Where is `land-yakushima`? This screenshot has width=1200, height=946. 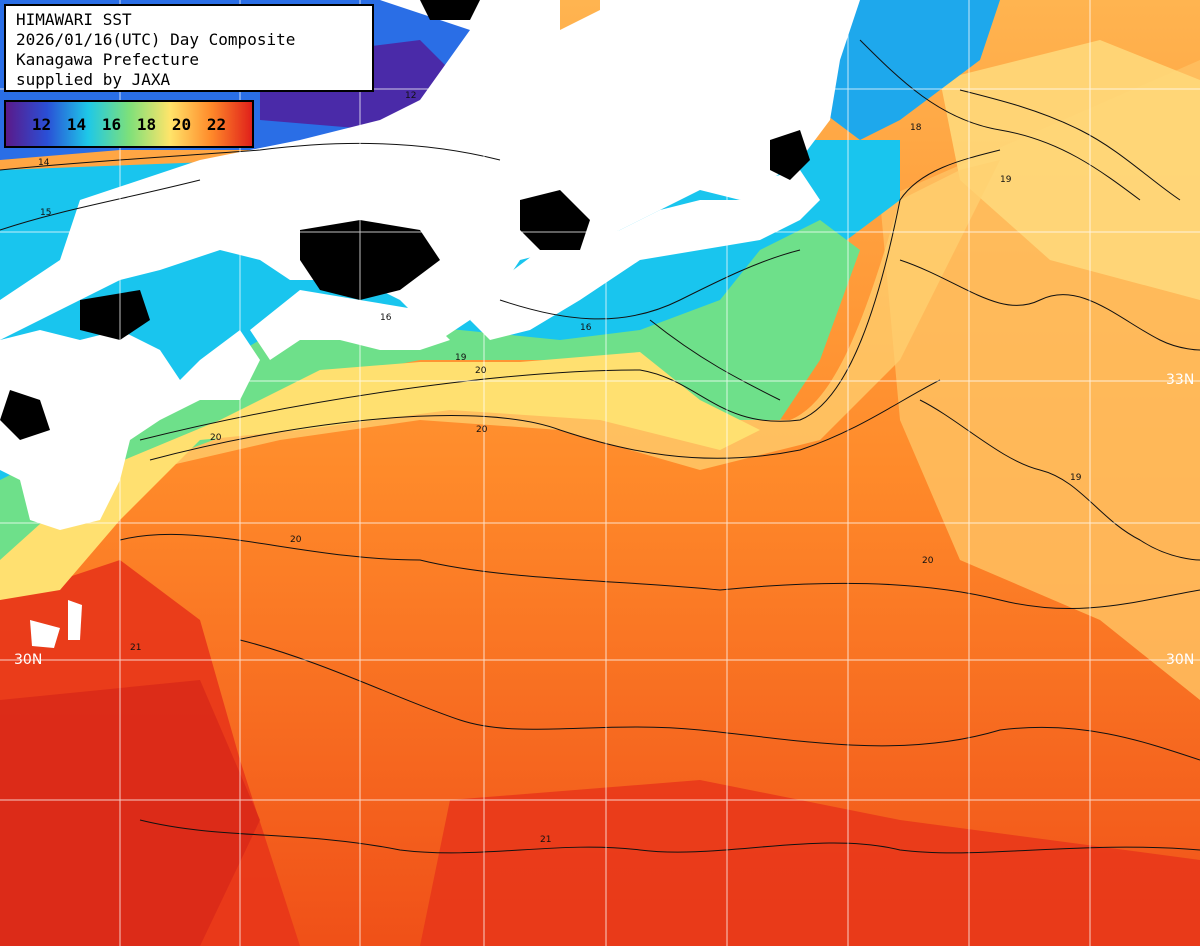 land-yakushima is located at coordinates (75, 620).